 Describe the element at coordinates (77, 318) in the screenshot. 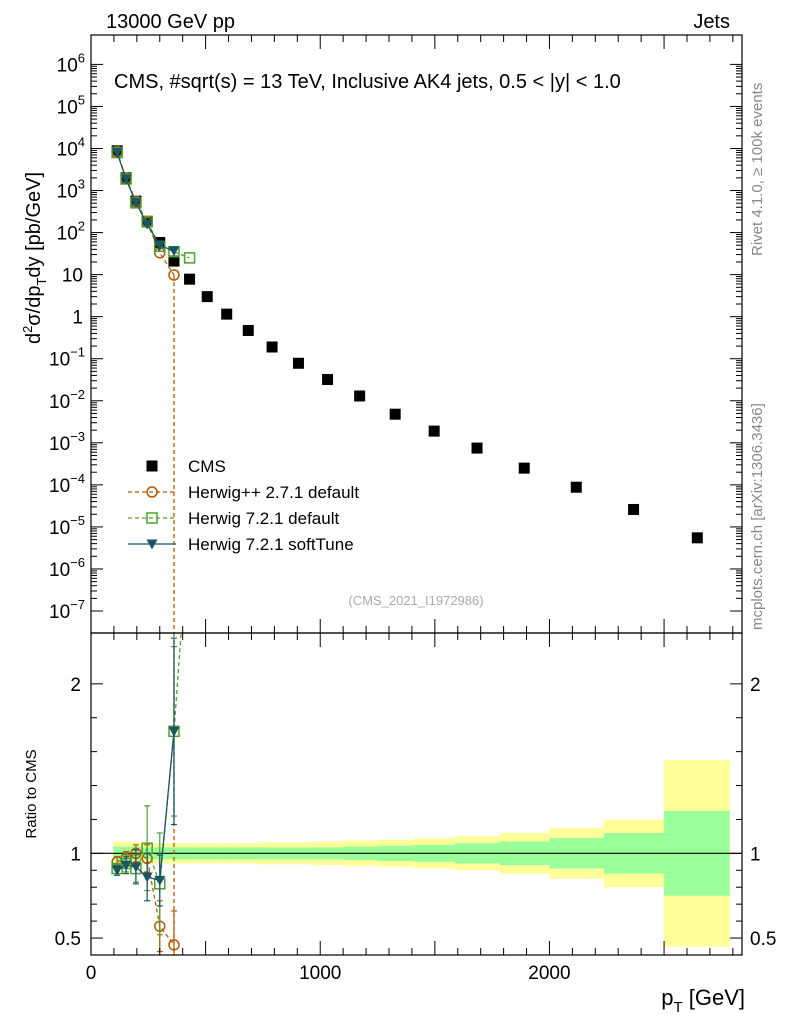

I see `main-y-tick-label: 1` at that location.